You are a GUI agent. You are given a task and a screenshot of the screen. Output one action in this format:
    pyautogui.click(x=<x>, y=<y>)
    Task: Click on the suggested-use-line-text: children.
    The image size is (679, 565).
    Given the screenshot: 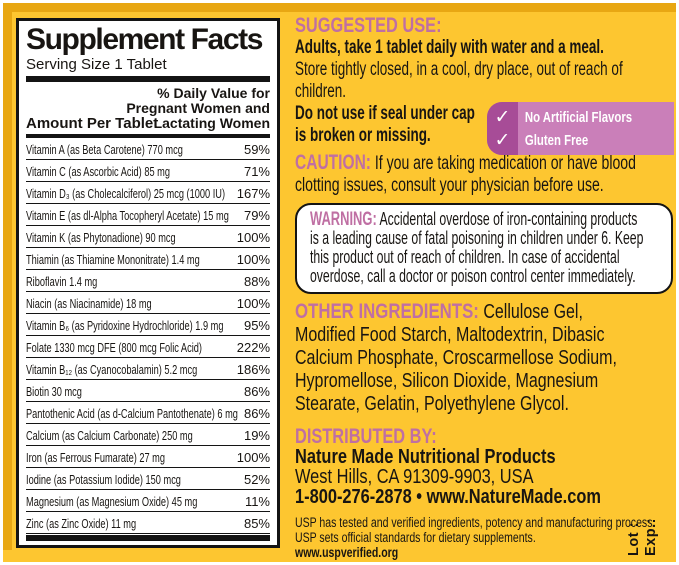 What is the action you would take?
    pyautogui.click(x=320, y=91)
    